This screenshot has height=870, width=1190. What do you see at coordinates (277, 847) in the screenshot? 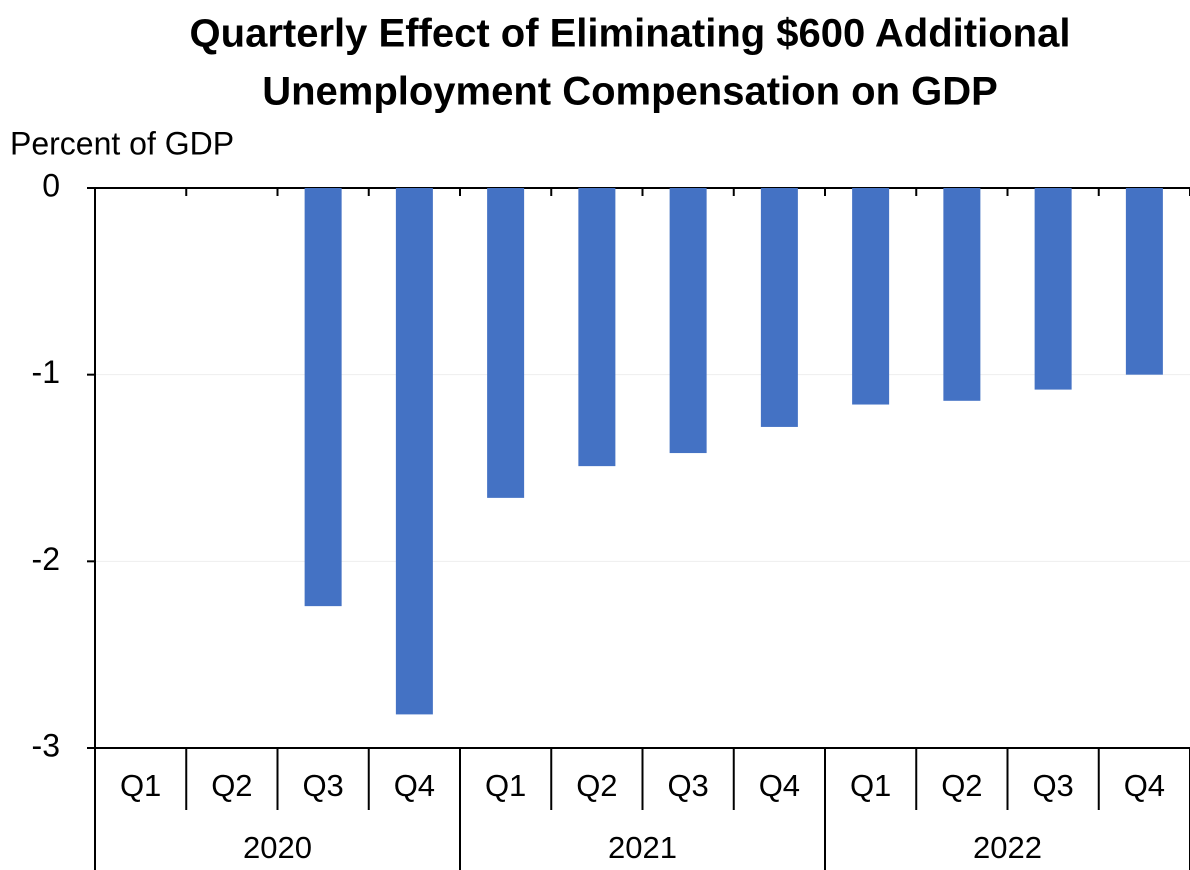
I see `group-label: 2020` at bounding box center [277, 847].